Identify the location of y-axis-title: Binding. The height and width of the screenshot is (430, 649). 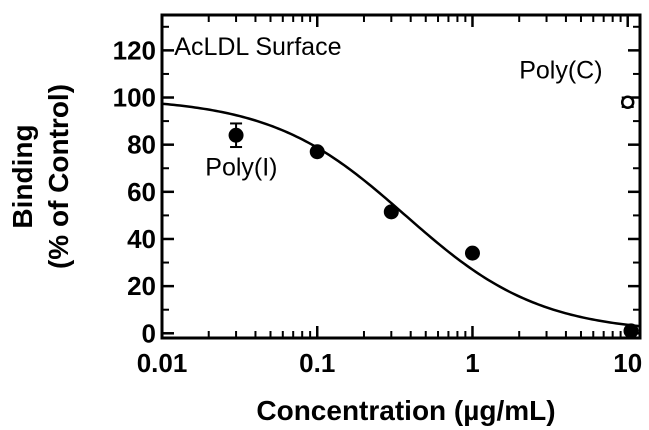
(22, 176).